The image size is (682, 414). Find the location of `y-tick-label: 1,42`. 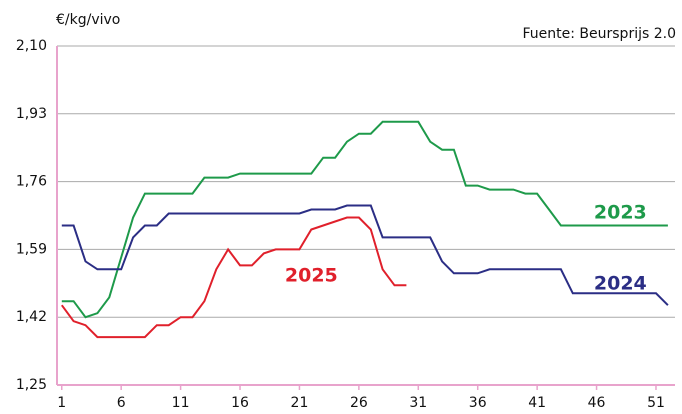

y-tick-label: 1,42 is located at coordinates (31, 317).